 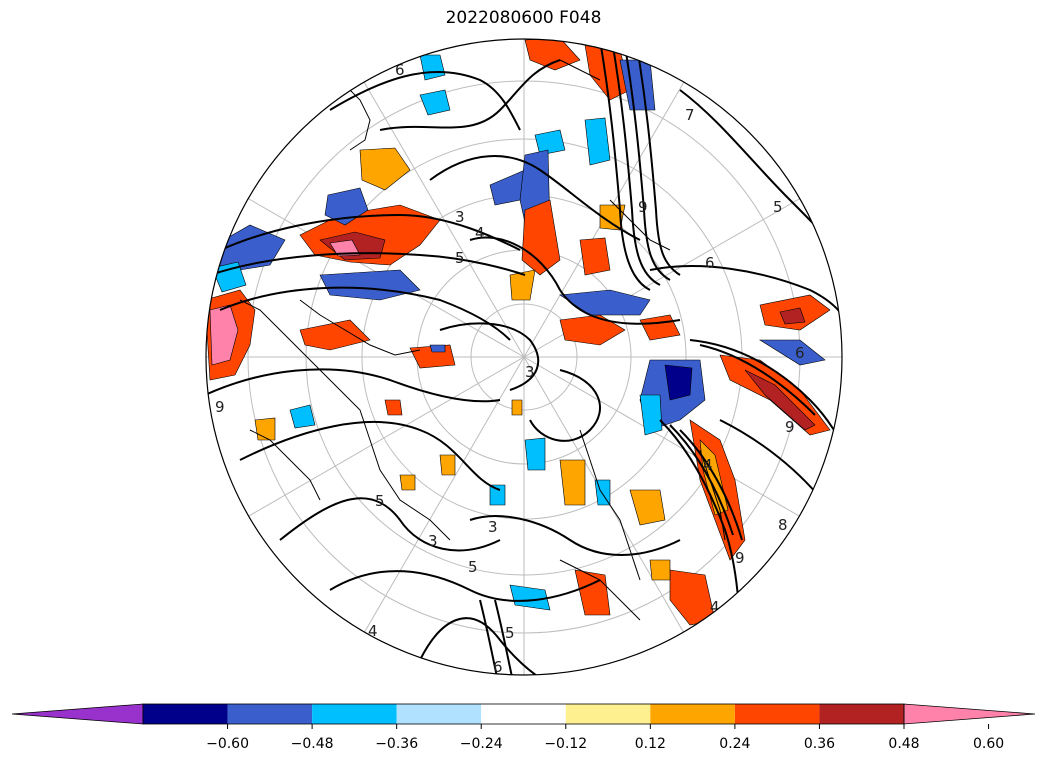 I want to click on colorbar-tick-label: −0.24, so click(x=481, y=744).